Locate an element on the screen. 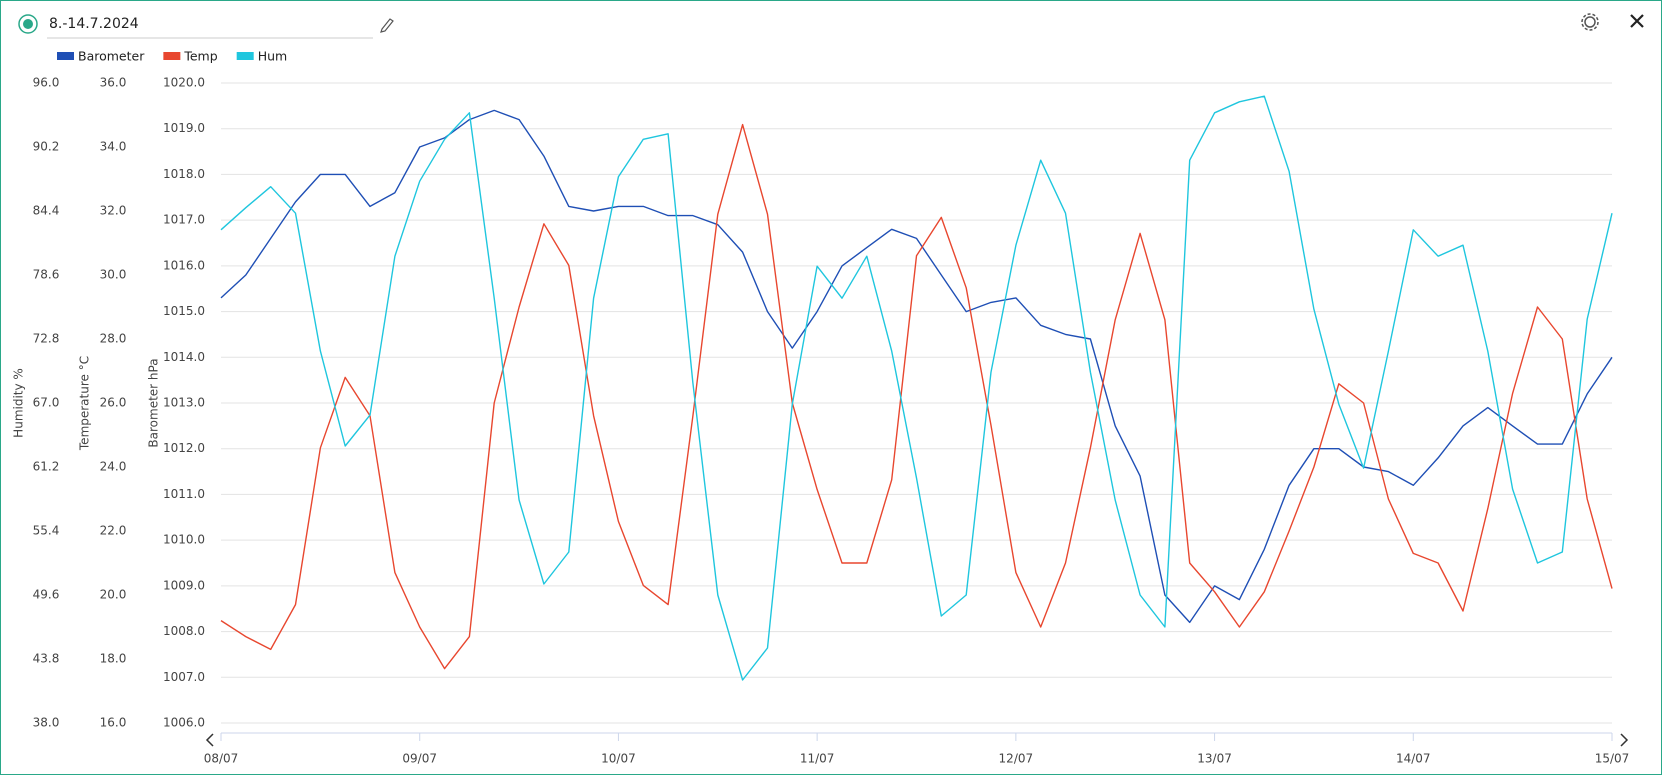 This screenshot has width=1662, height=775. y3-tick-label: 84.4 is located at coordinates (46, 211).